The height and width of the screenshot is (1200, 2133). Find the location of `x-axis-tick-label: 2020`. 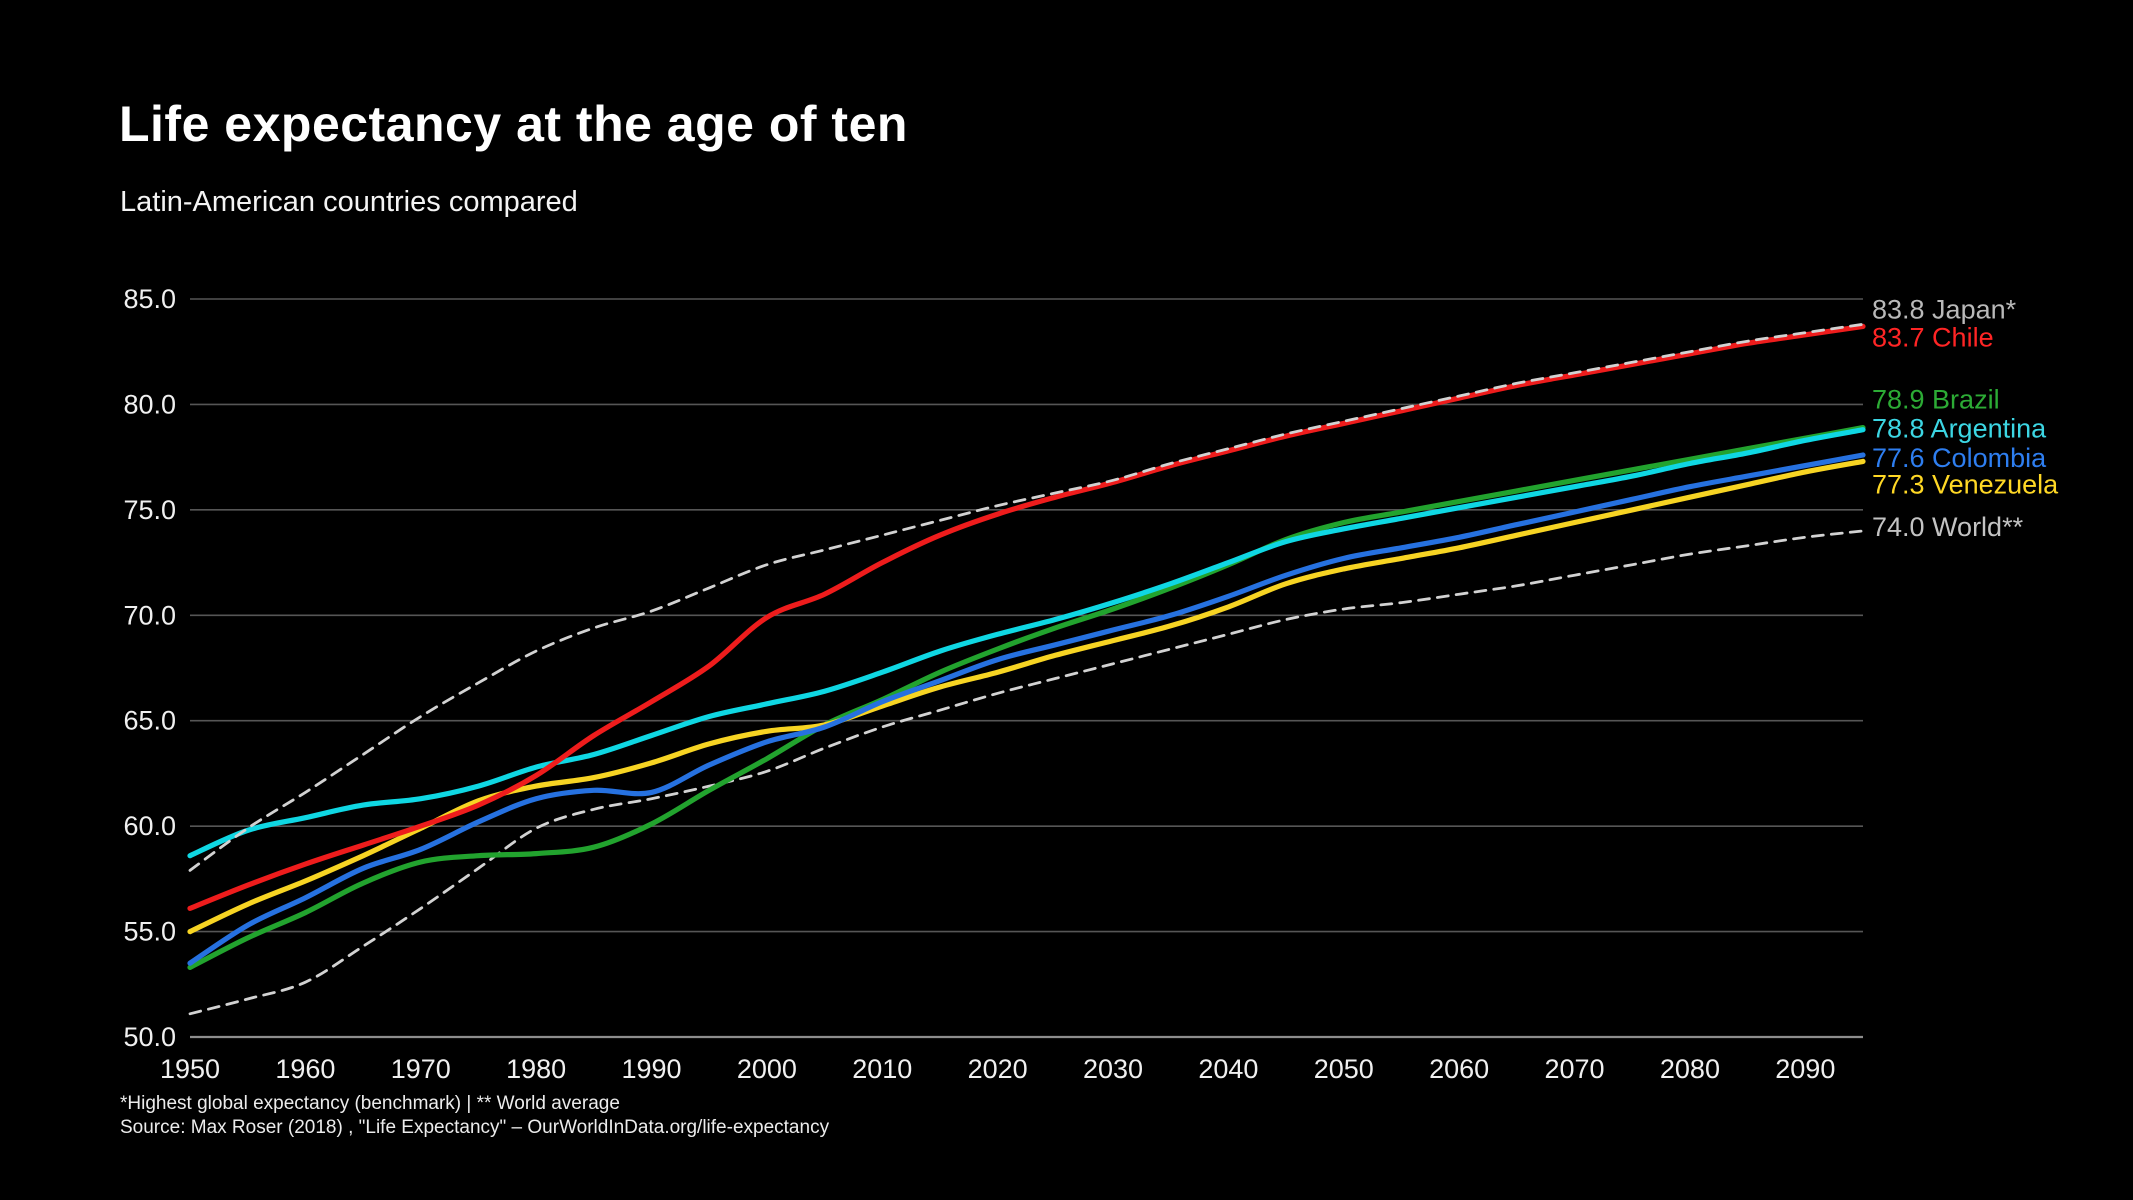

x-axis-tick-label: 2020 is located at coordinates (998, 1069).